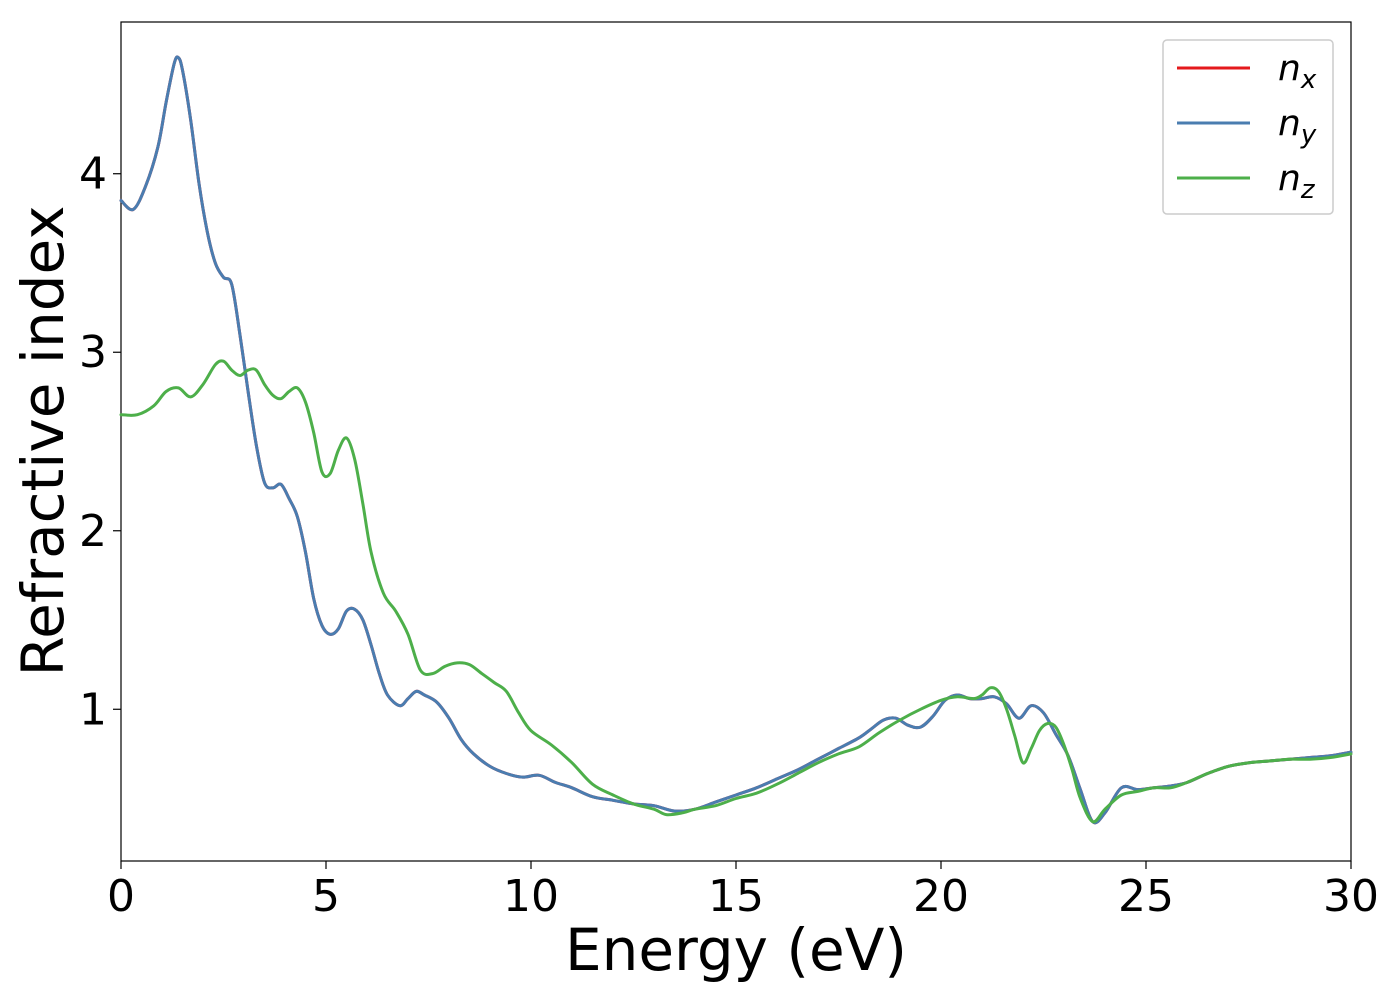 This screenshot has height=1000, width=1400. I want to click on x-tick-label: 0, so click(121, 896).